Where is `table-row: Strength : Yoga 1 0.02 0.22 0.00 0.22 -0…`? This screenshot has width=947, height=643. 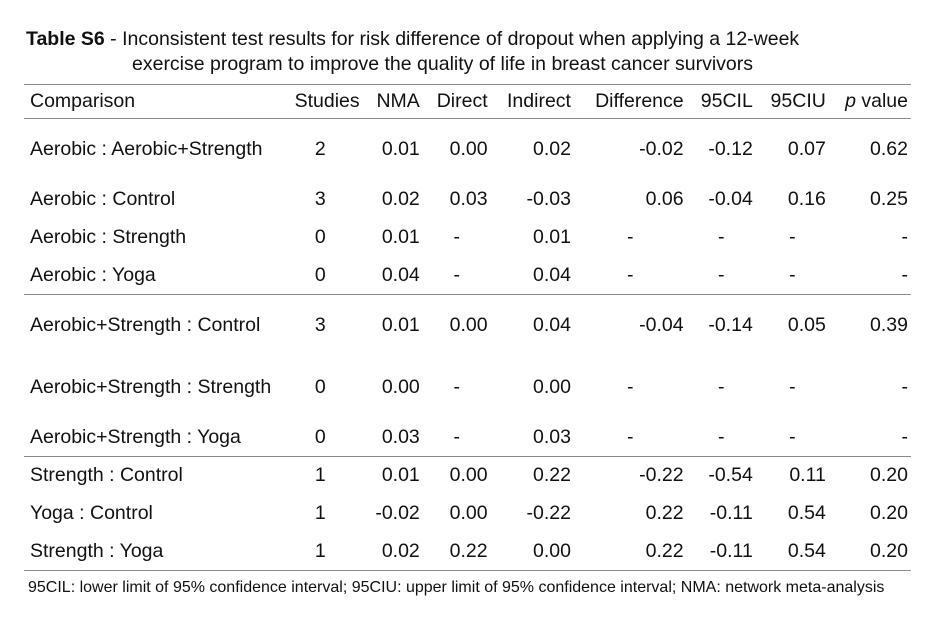
table-row: Strength : Yoga 1 0.02 0.22 0.00 0.22 -0… is located at coordinates (467, 551).